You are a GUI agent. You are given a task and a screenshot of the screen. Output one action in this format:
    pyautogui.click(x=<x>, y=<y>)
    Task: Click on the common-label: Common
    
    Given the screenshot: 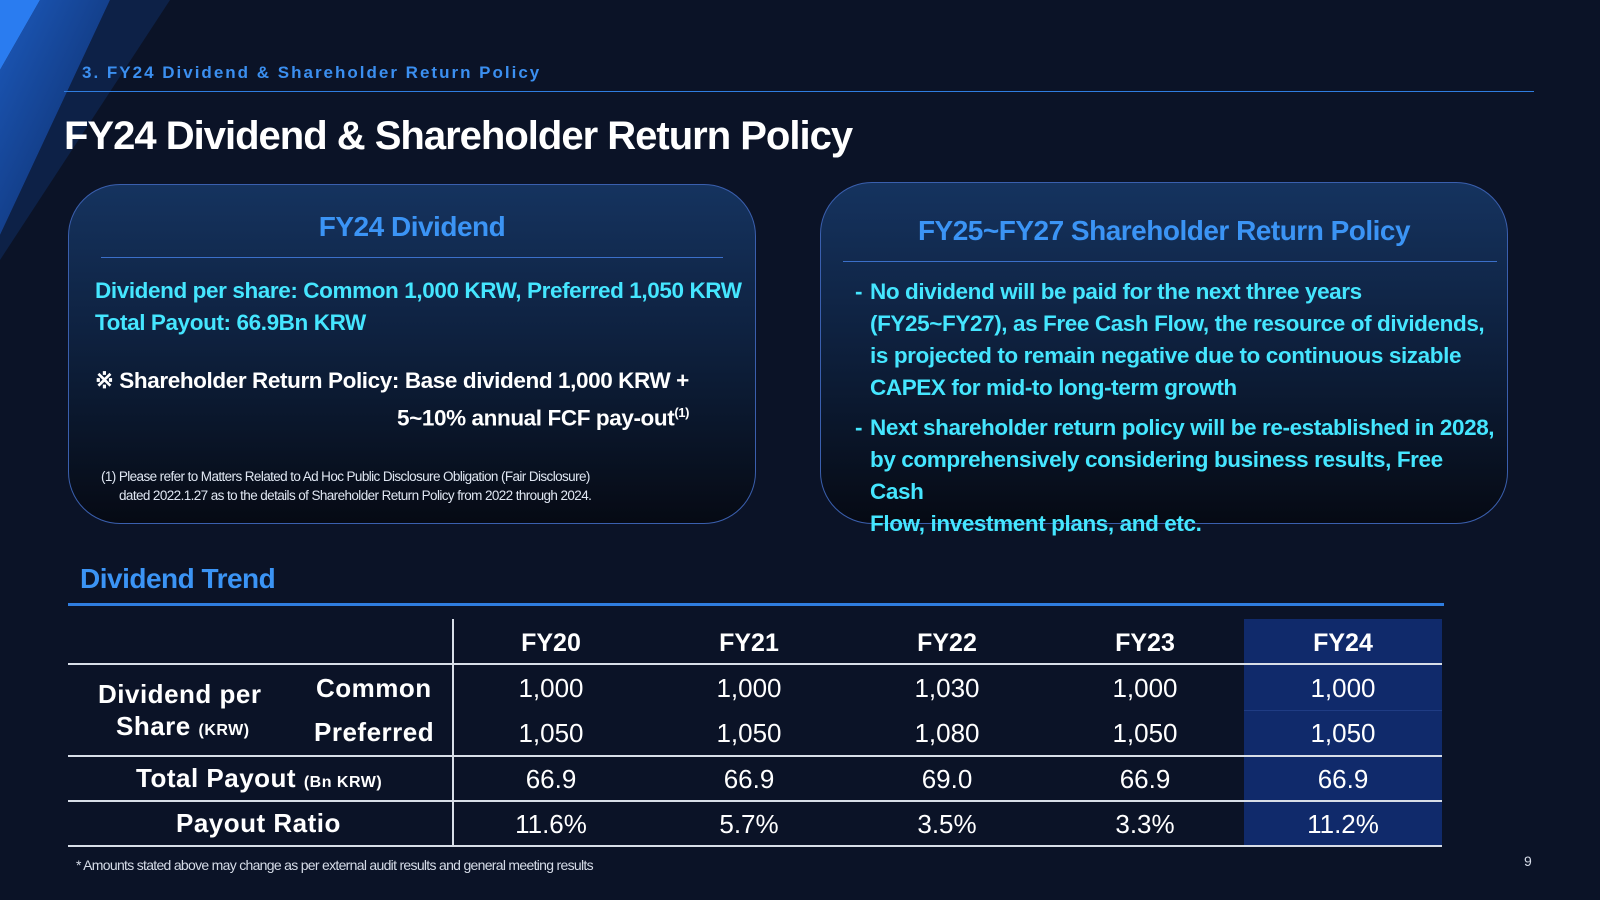 What is the action you would take?
    pyautogui.click(x=374, y=688)
    